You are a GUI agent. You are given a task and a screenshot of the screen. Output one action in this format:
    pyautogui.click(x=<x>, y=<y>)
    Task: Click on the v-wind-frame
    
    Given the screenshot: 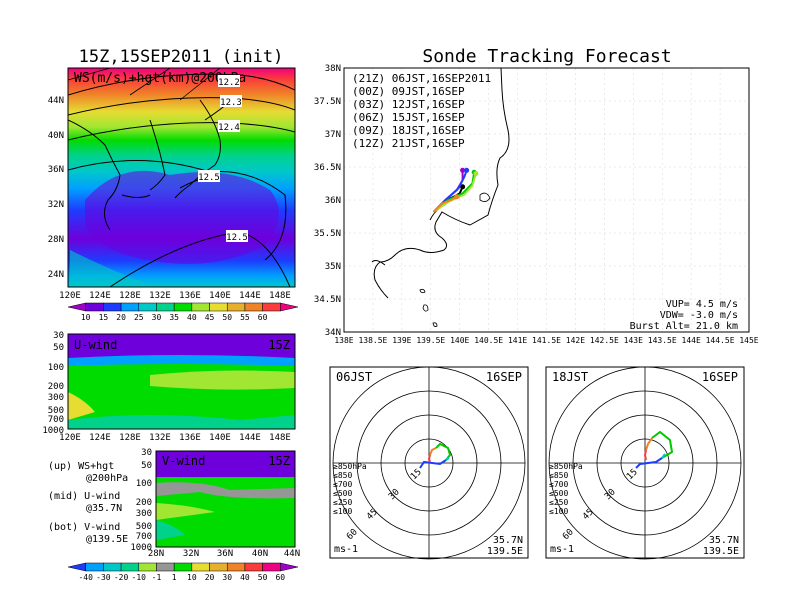 What is the action you would take?
    pyautogui.click(x=225, y=499)
    